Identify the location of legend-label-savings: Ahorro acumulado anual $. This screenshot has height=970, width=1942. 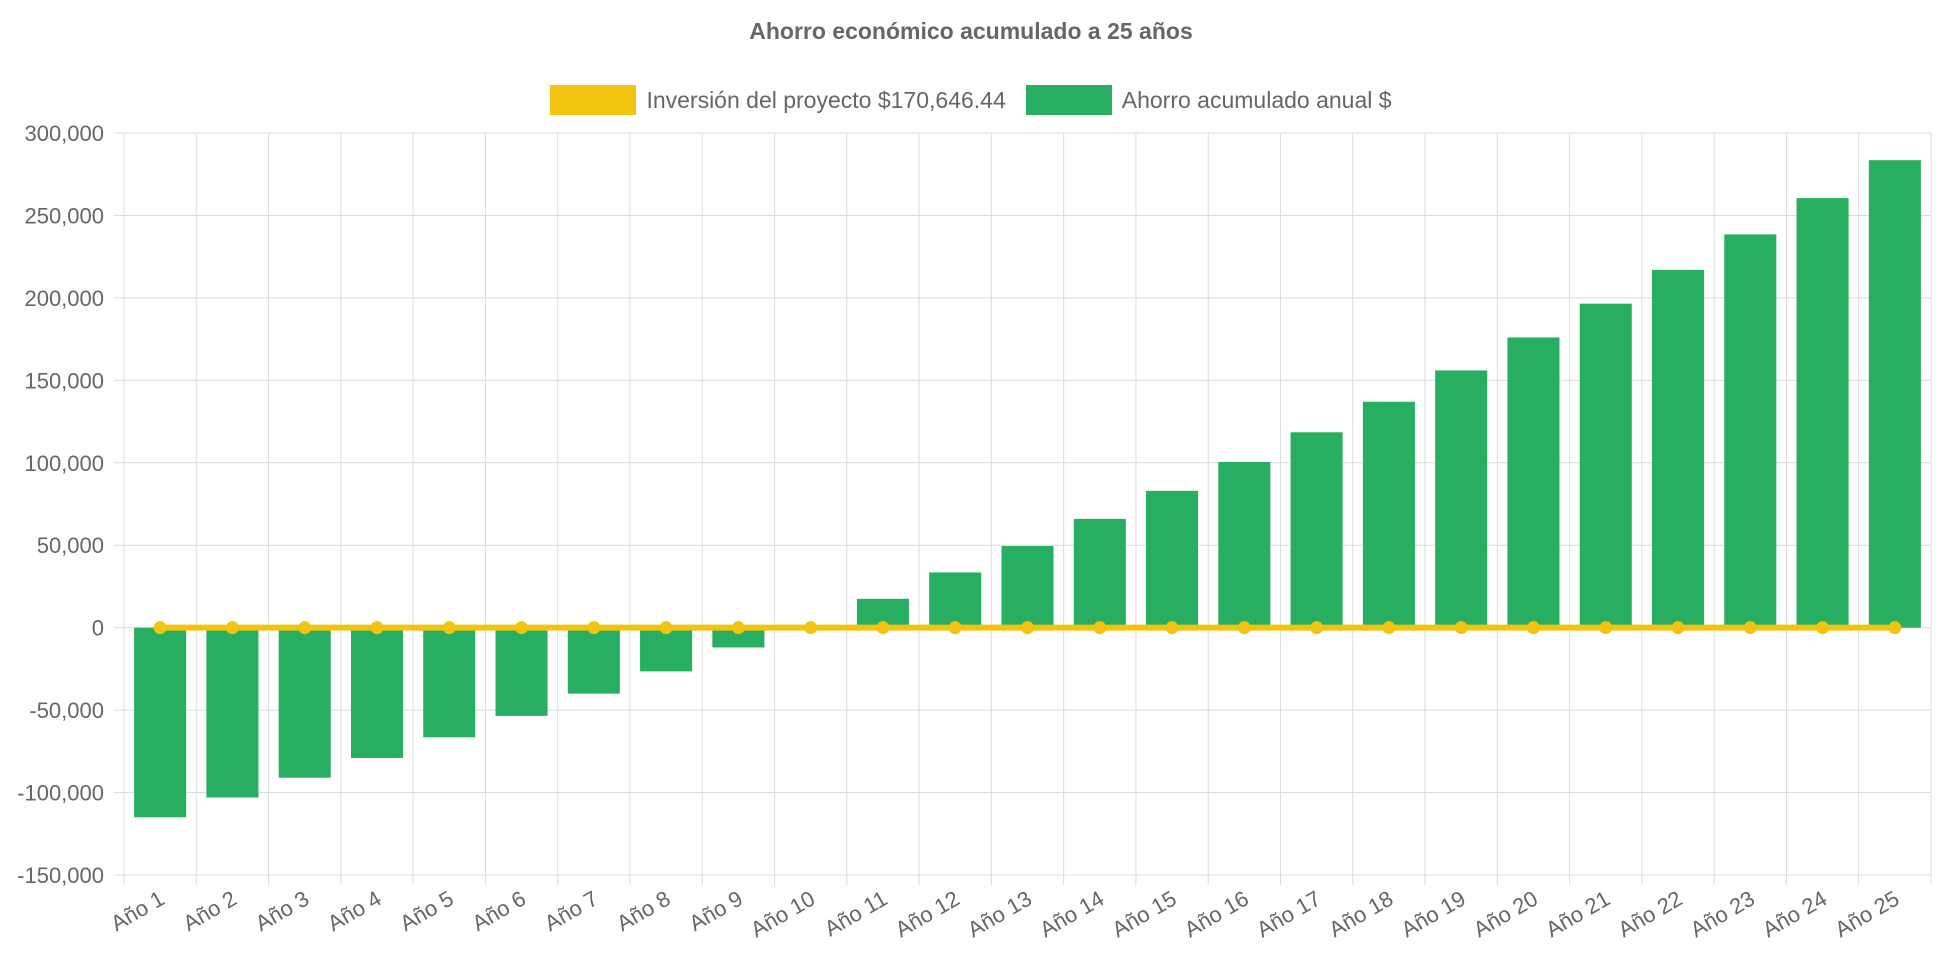
(1256, 99).